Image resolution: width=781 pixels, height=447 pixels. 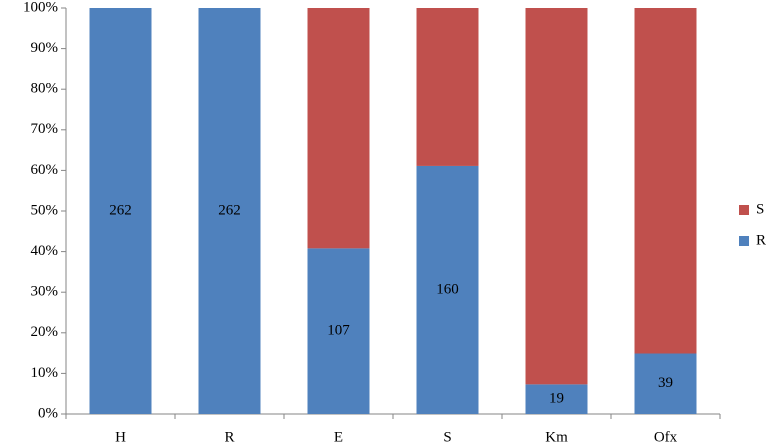 What do you see at coordinates (40, 7) in the screenshot?
I see `y-tick-label: 100%` at bounding box center [40, 7].